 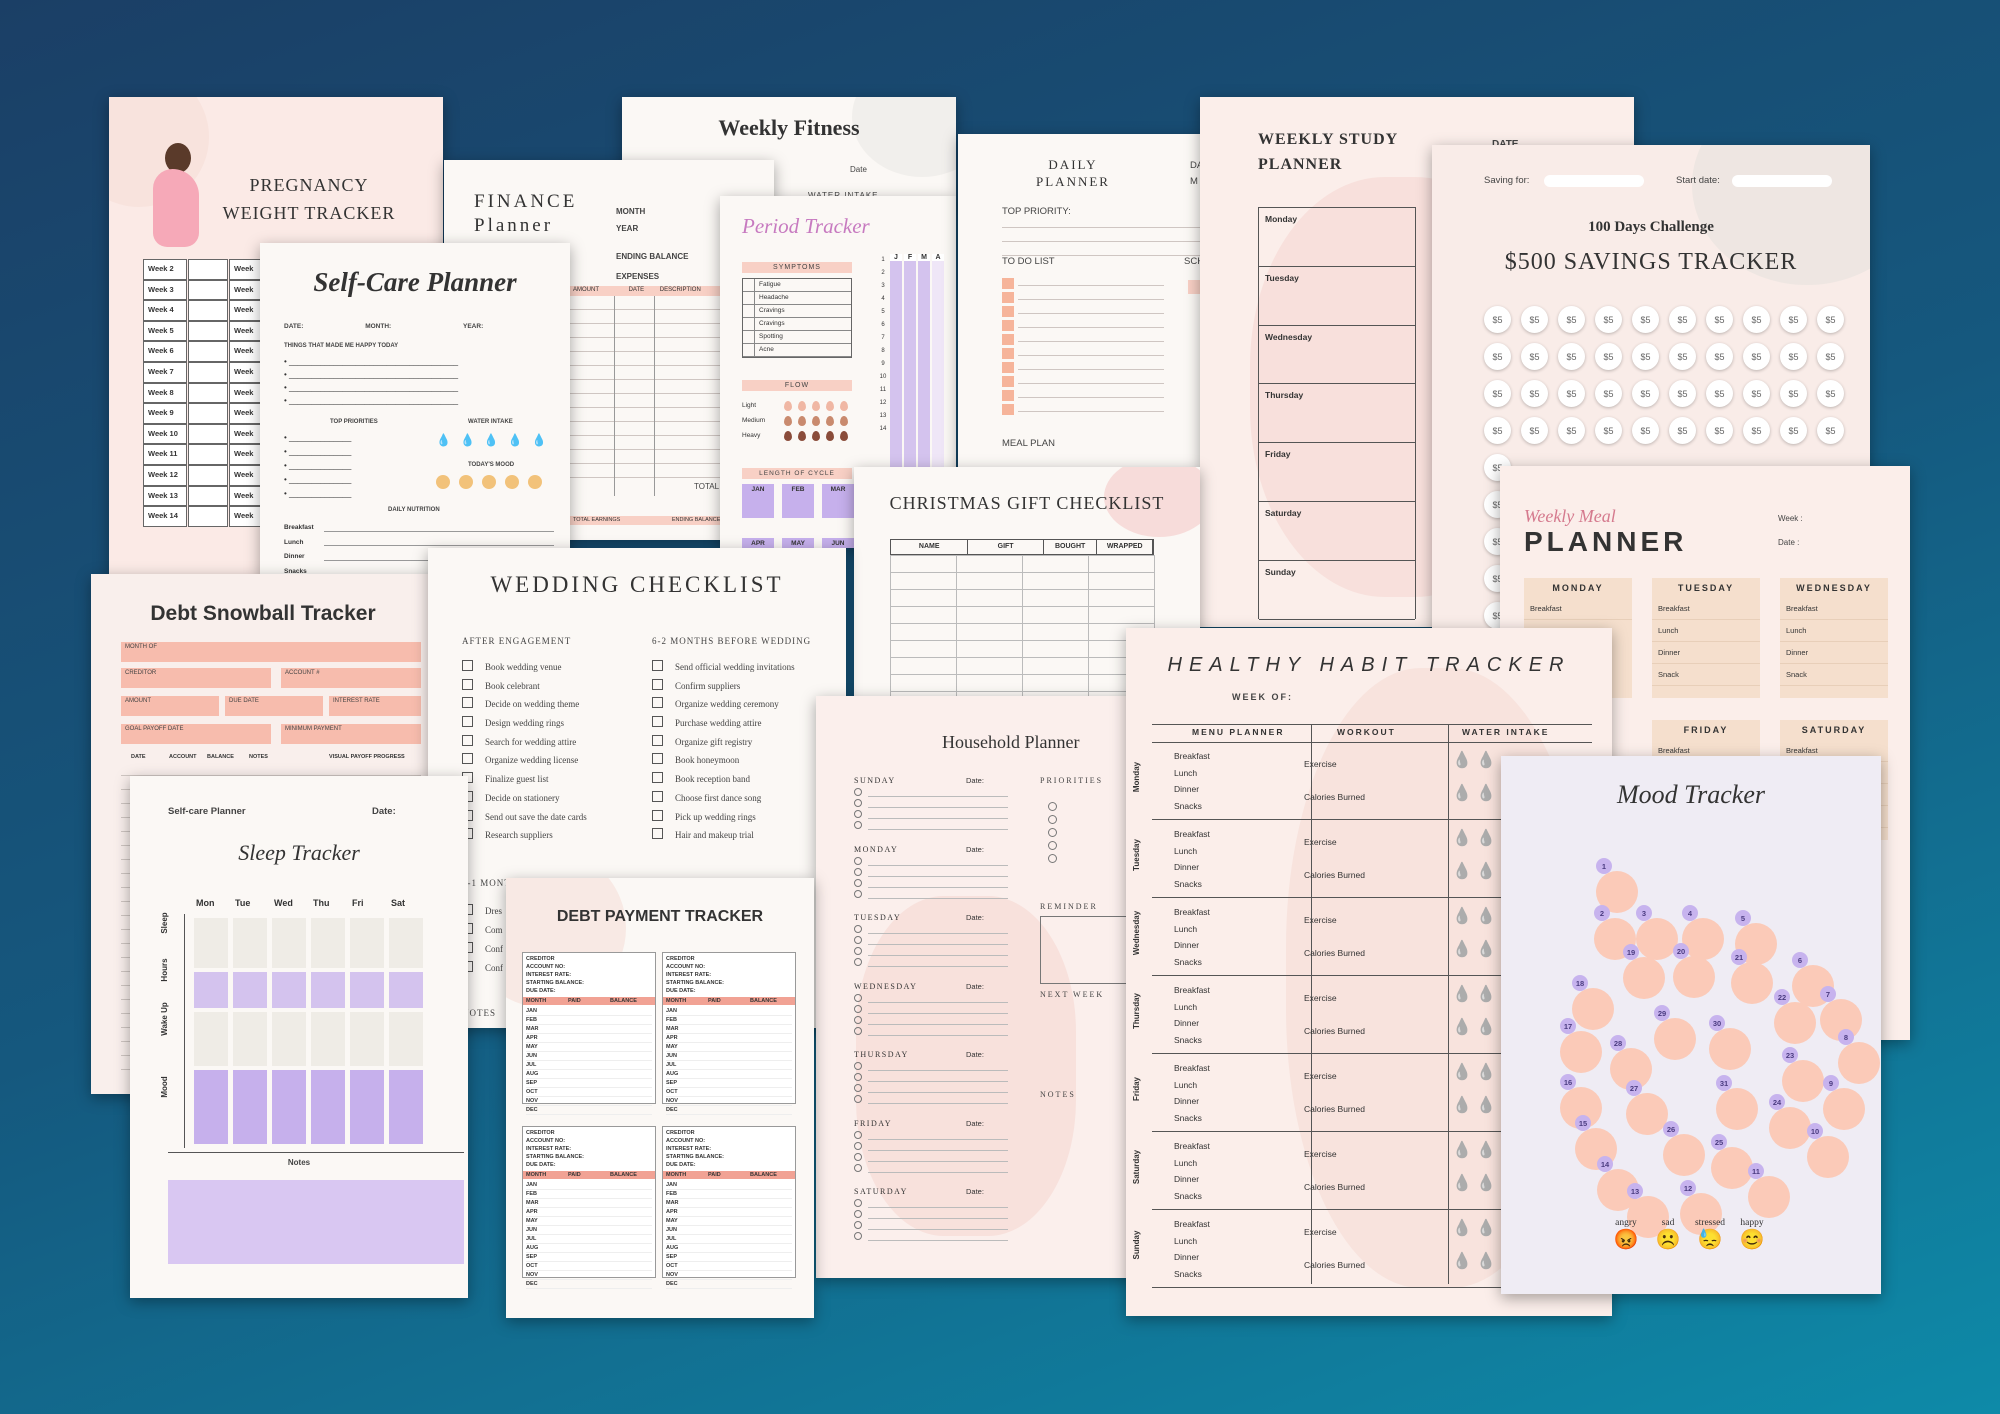 I want to click on wedding-checklist-item: Hair and makeup trial, so click(x=747, y=837).